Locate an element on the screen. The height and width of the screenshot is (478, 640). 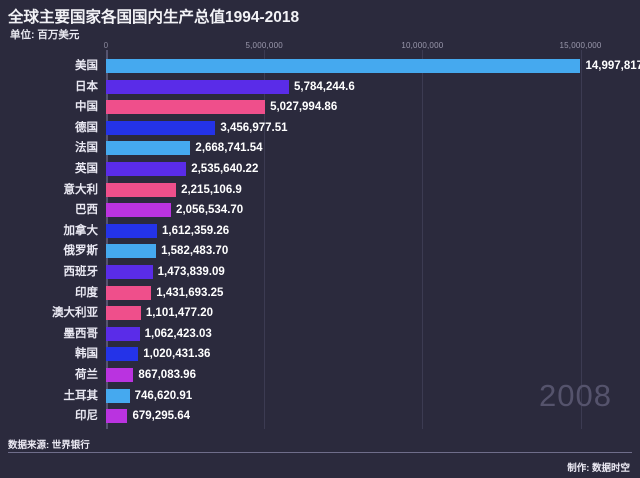
bar-value-label: 746,620.91 is located at coordinates (163, 395).